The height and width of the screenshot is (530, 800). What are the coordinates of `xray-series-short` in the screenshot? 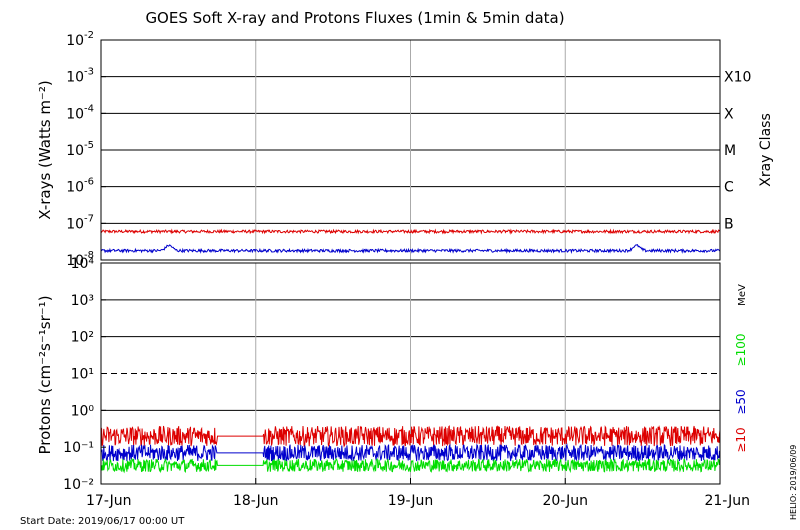 It's located at (410, 248).